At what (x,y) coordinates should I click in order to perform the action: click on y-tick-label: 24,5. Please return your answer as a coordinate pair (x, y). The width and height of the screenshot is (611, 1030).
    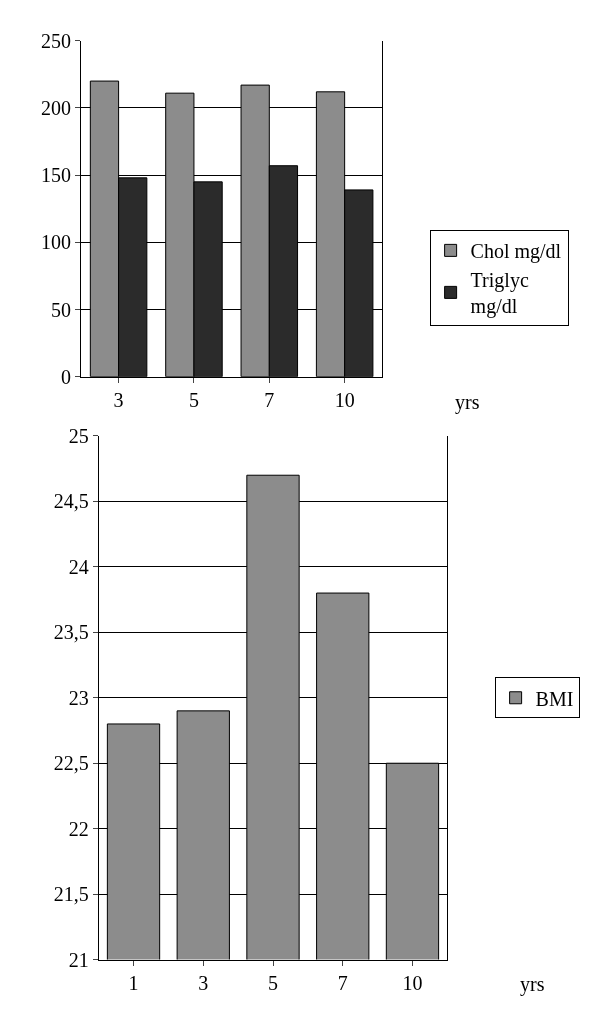
    Looking at the image, I should click on (71, 501).